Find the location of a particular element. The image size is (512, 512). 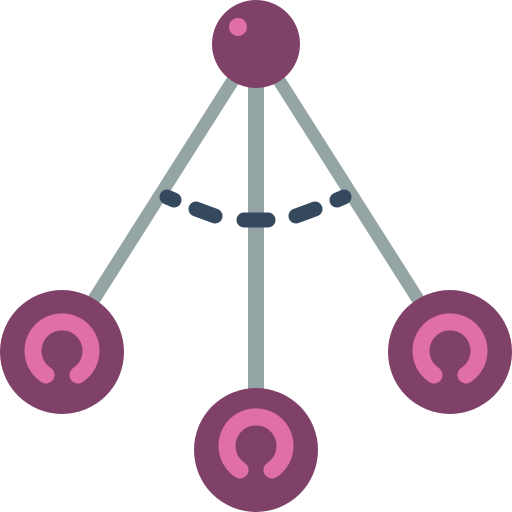

right-bob-ball is located at coordinates (450, 352).